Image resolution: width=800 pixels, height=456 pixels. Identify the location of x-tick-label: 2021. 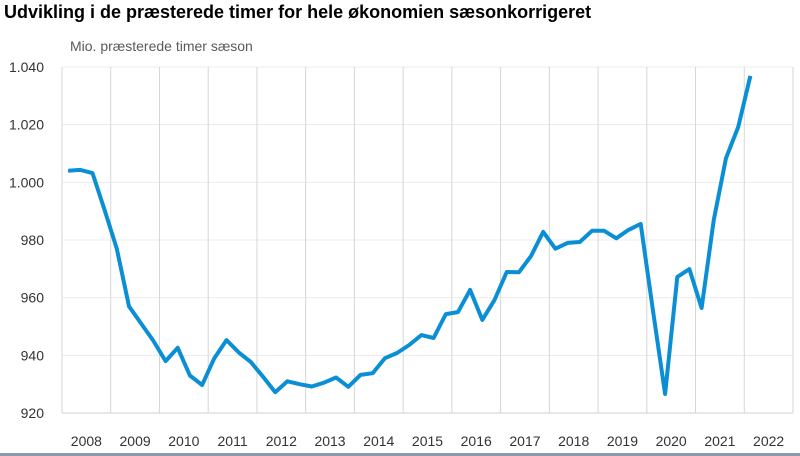
(719, 441).